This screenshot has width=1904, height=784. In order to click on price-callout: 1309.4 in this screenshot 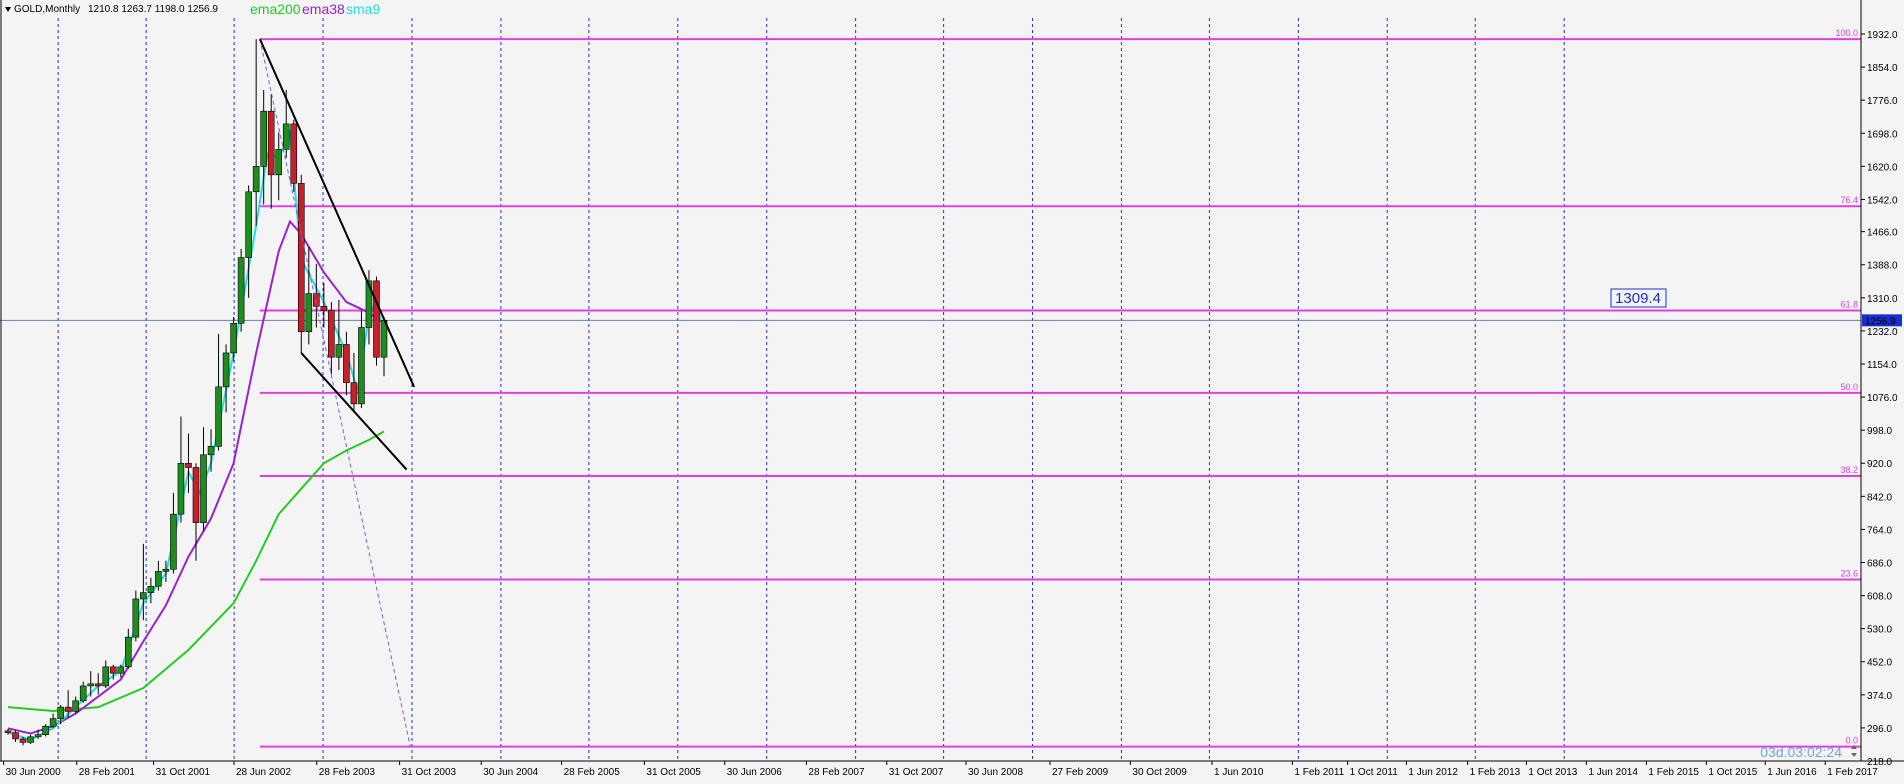, I will do `click(1638, 298)`.